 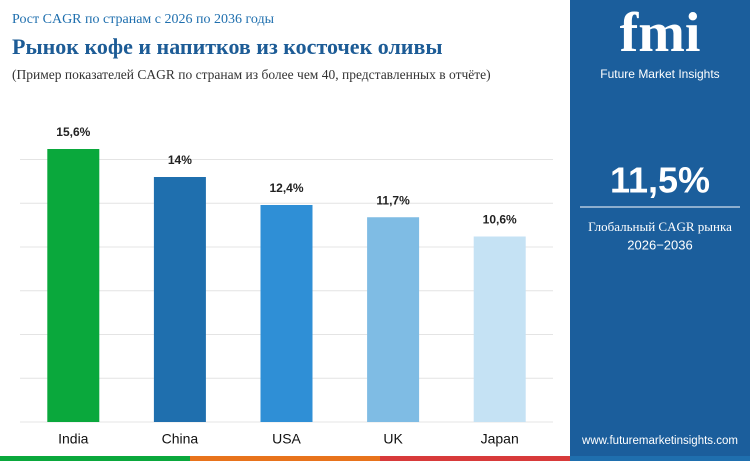 What do you see at coordinates (227, 46) in the screenshot?
I see `chart-title: Рынок кофе и напитков из косточек оливы` at bounding box center [227, 46].